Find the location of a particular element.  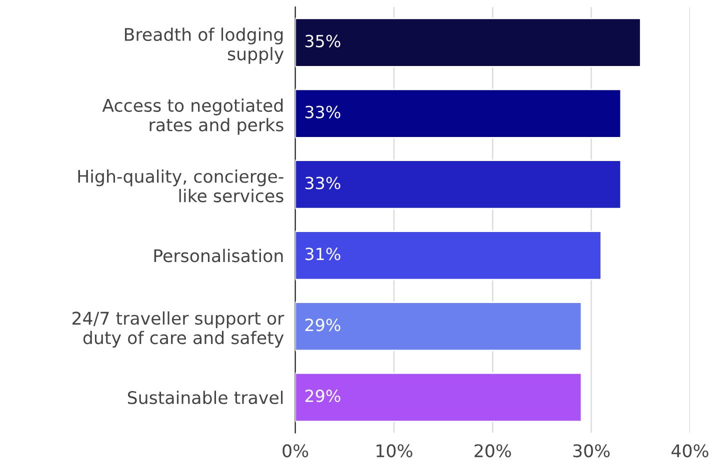

y-tick-label: High-quality, concierge- like services is located at coordinates (181, 185).